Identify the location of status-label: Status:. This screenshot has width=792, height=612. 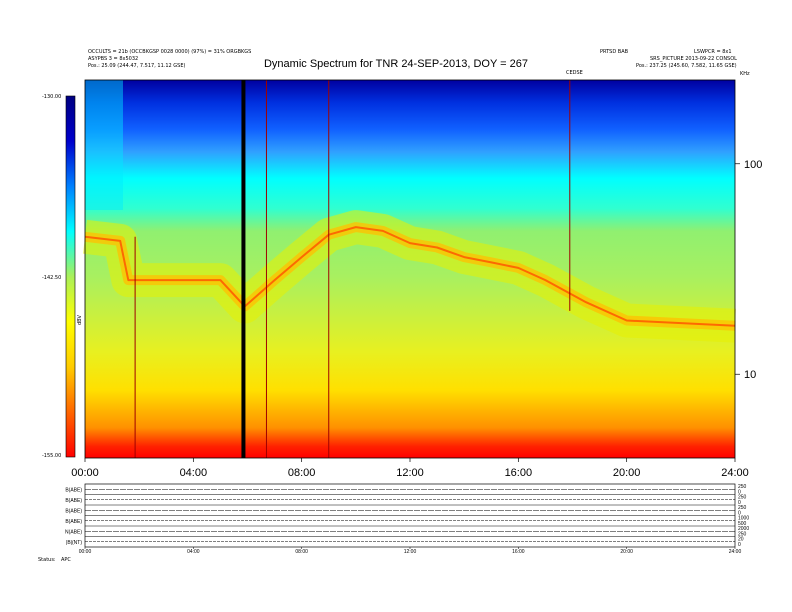
(47, 560).